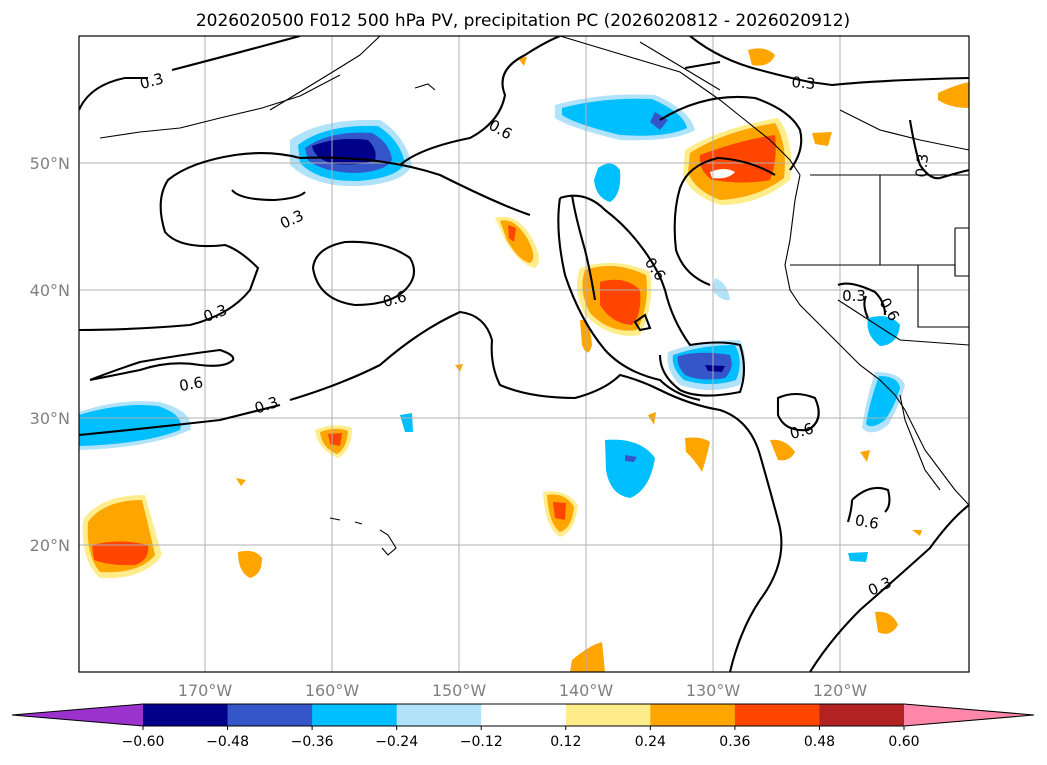 This screenshot has width=1047, height=765. What do you see at coordinates (122, 537) in the screenshot?
I see `shade-pos-west` at bounding box center [122, 537].